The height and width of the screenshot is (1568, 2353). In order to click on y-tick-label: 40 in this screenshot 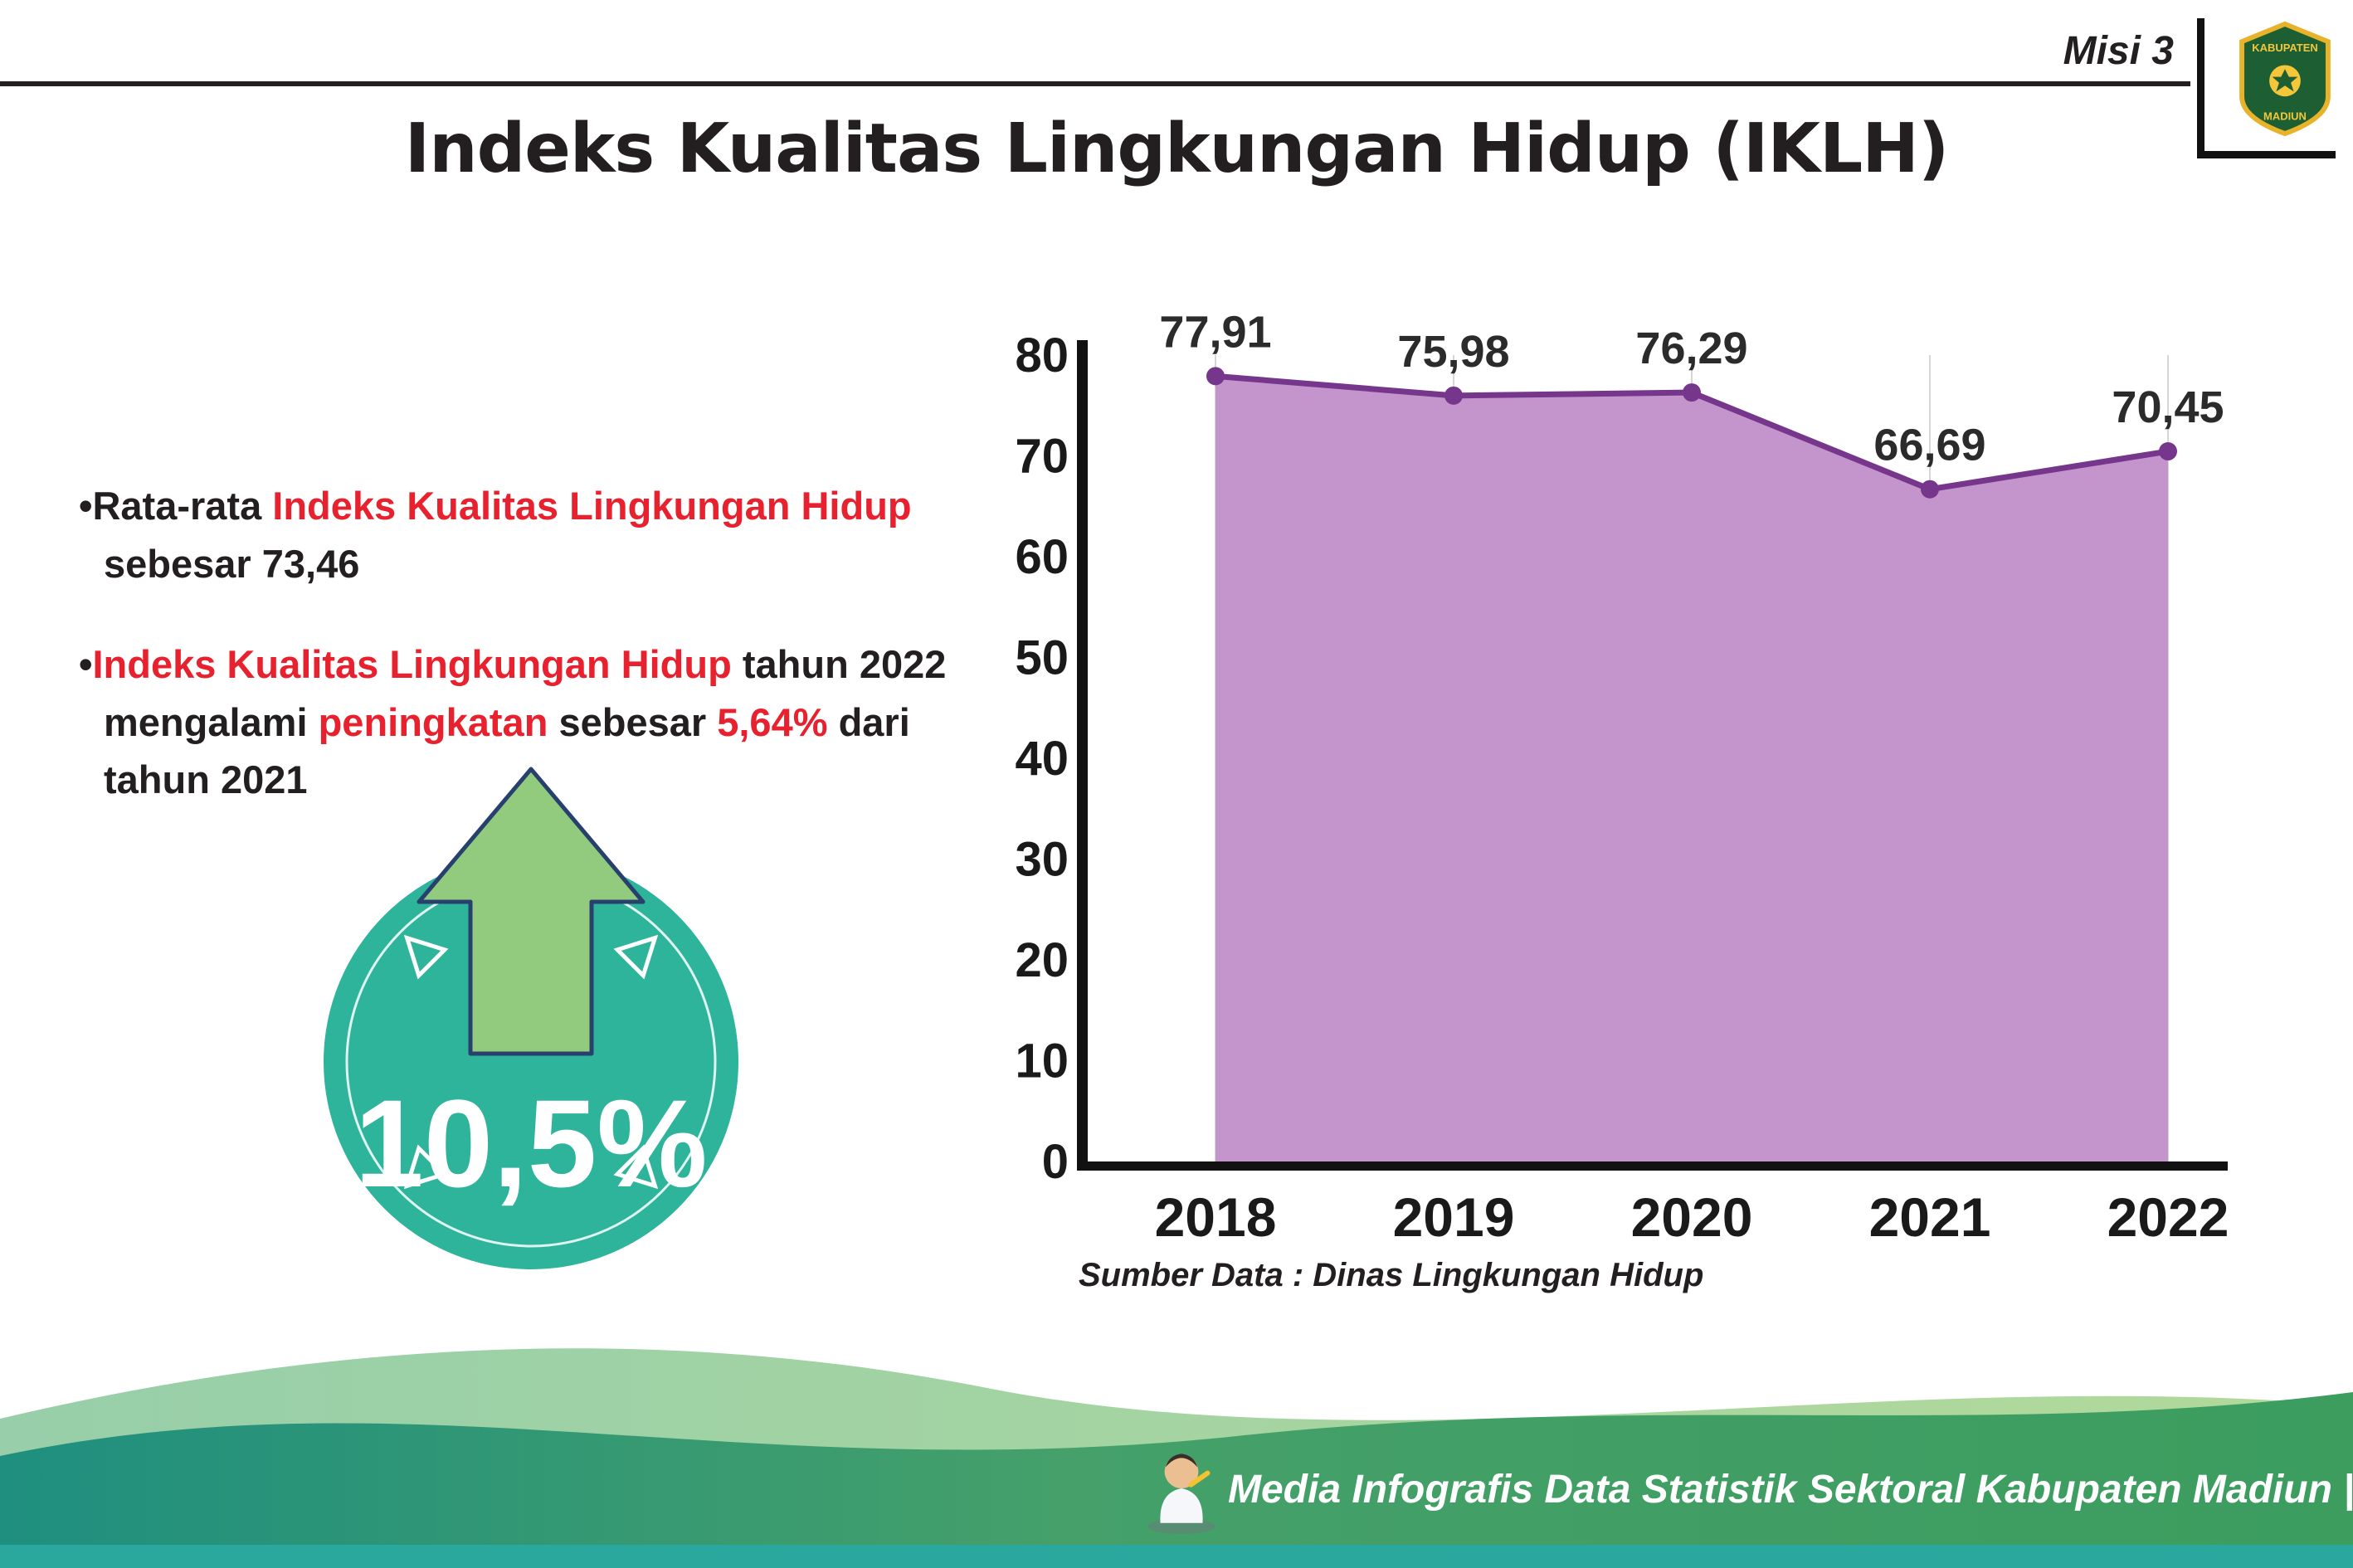, I will do `click(1042, 759)`.